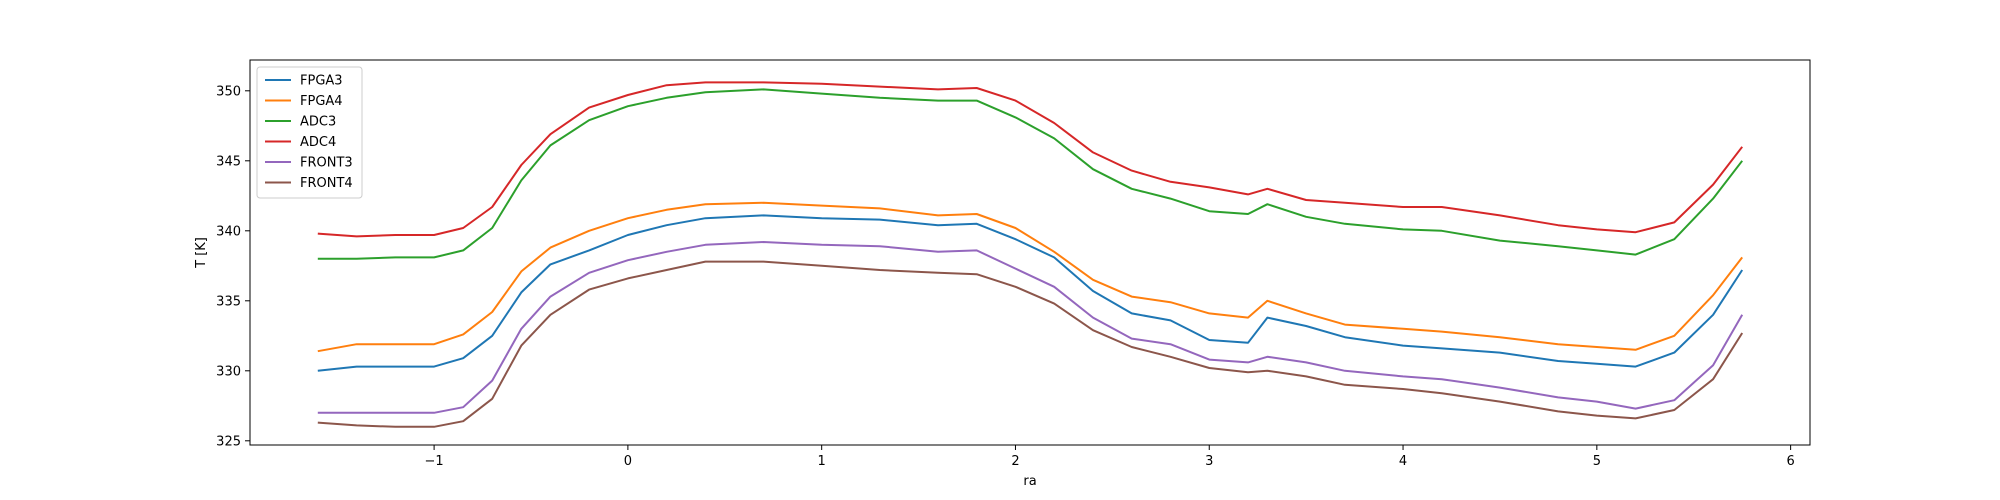  What do you see at coordinates (1403, 461) in the screenshot?
I see `x-tick-label: 4` at bounding box center [1403, 461].